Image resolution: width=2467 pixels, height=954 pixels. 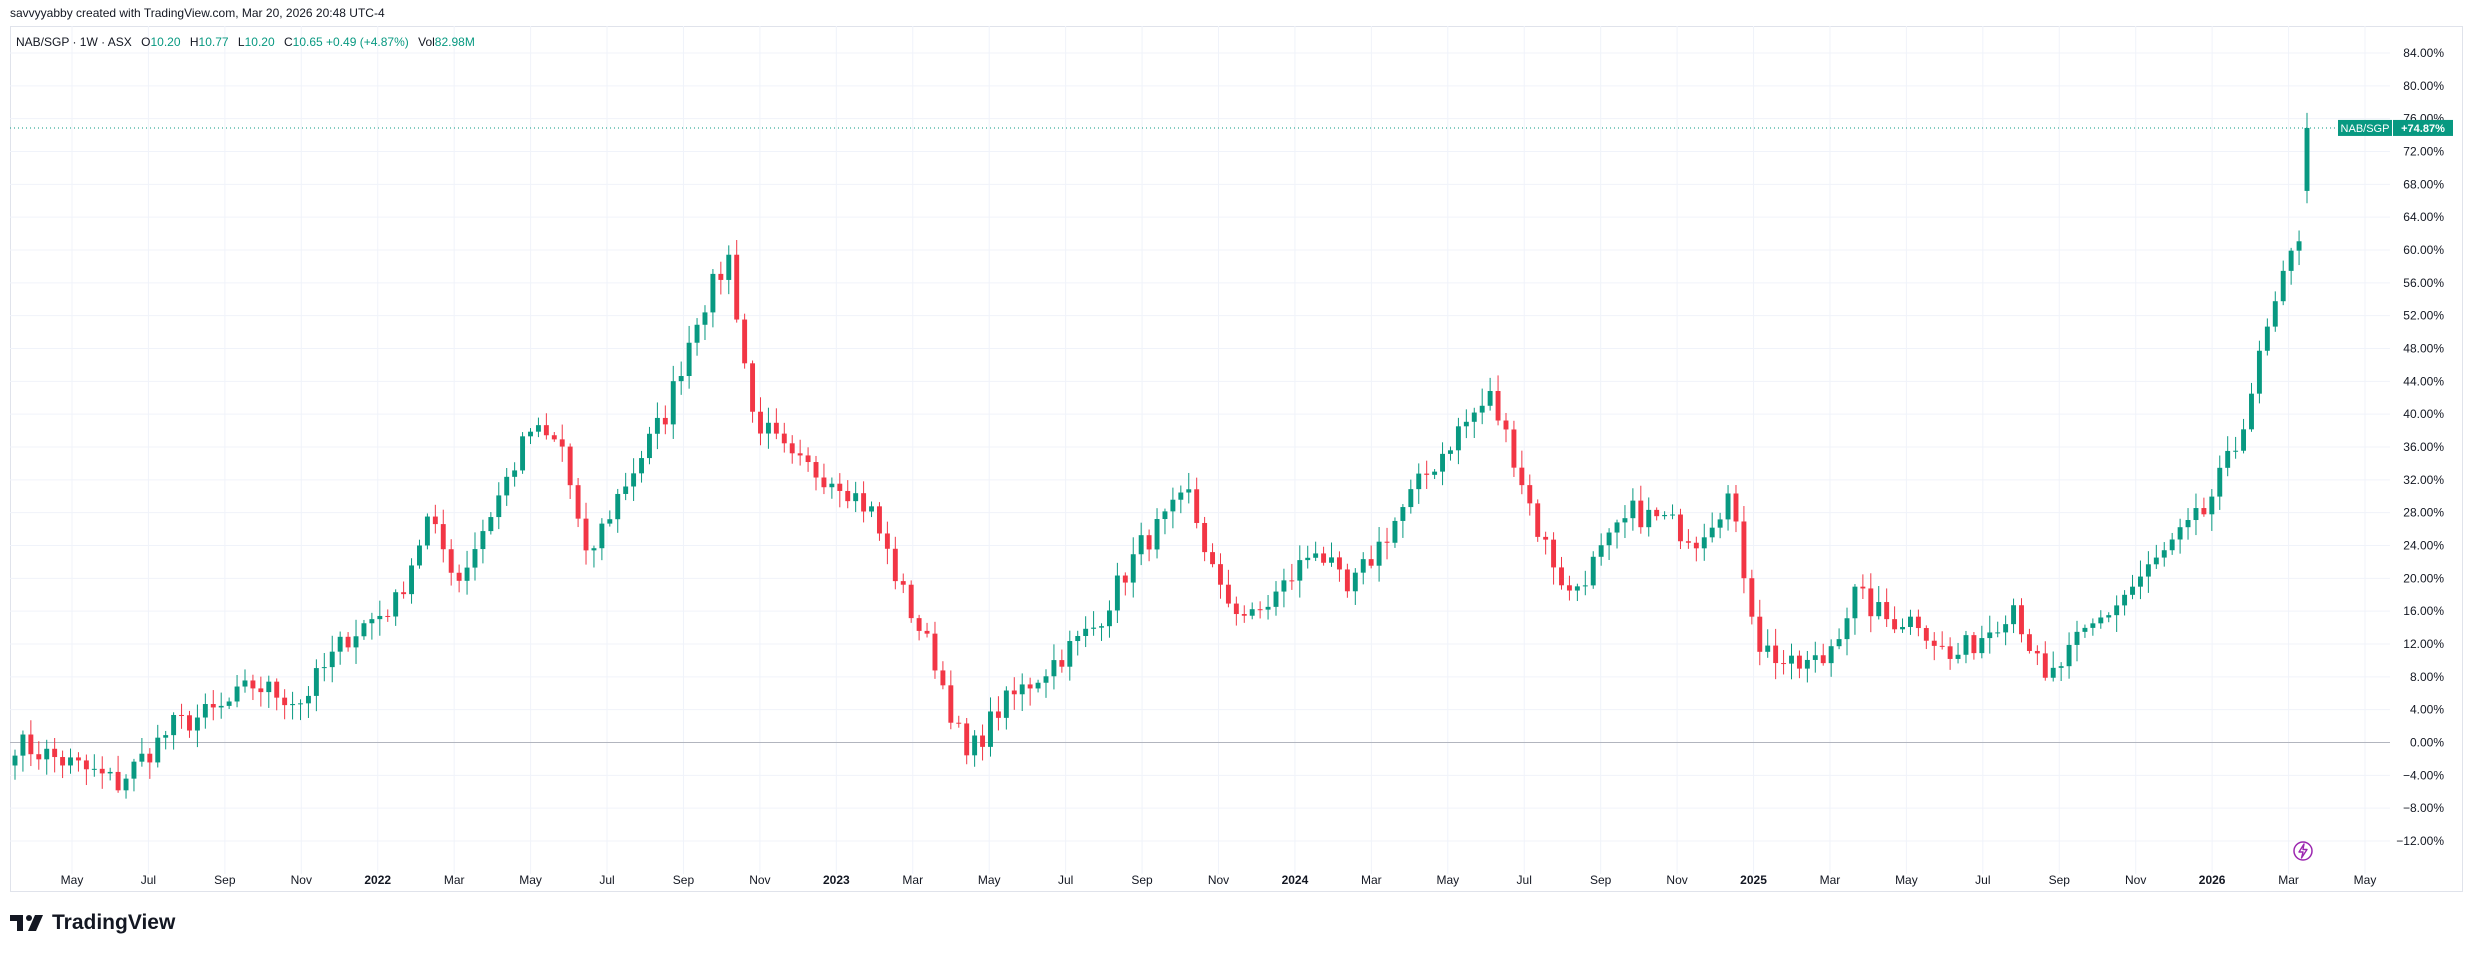 What do you see at coordinates (146, 42) in the screenshot?
I see `legend-open-label: O` at bounding box center [146, 42].